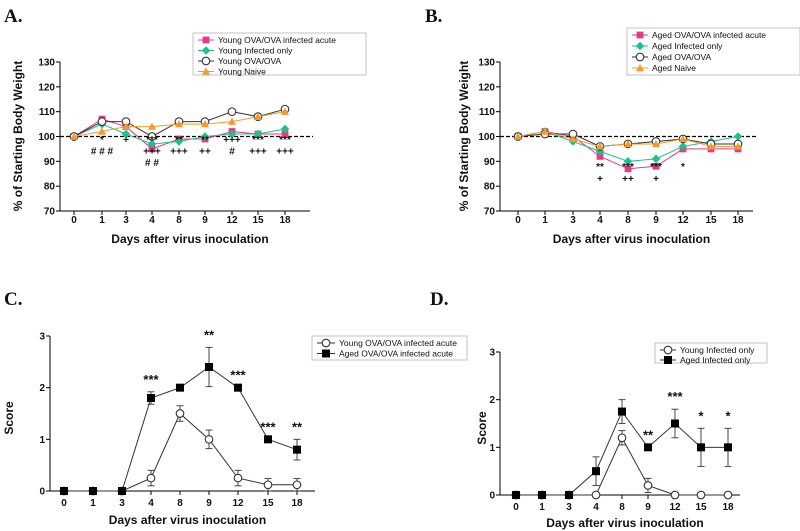 The image size is (800, 531). Describe the element at coordinates (205, 220) in the screenshot. I see `x-tick-label: 9` at that location.